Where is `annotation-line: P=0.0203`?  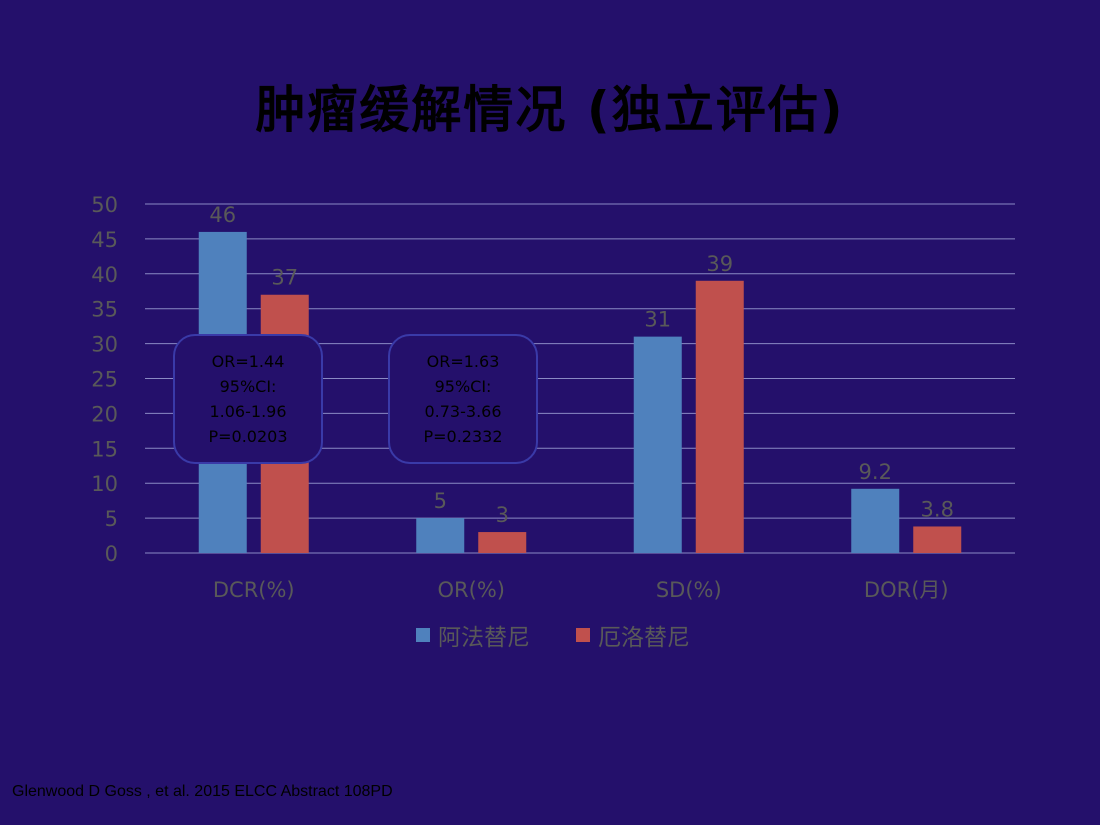 annotation-line: P=0.0203 is located at coordinates (248, 436).